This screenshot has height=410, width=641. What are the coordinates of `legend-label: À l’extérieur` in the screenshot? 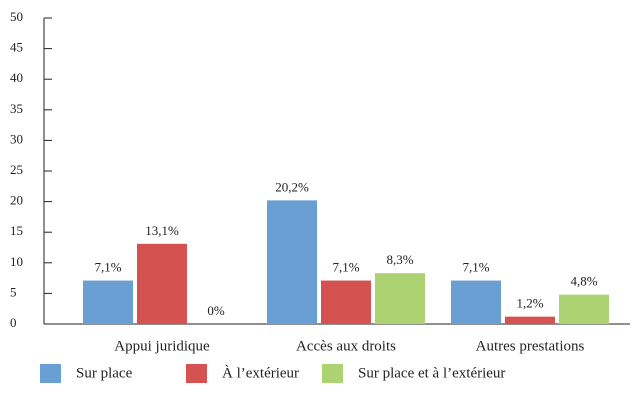 It's located at (260, 372).